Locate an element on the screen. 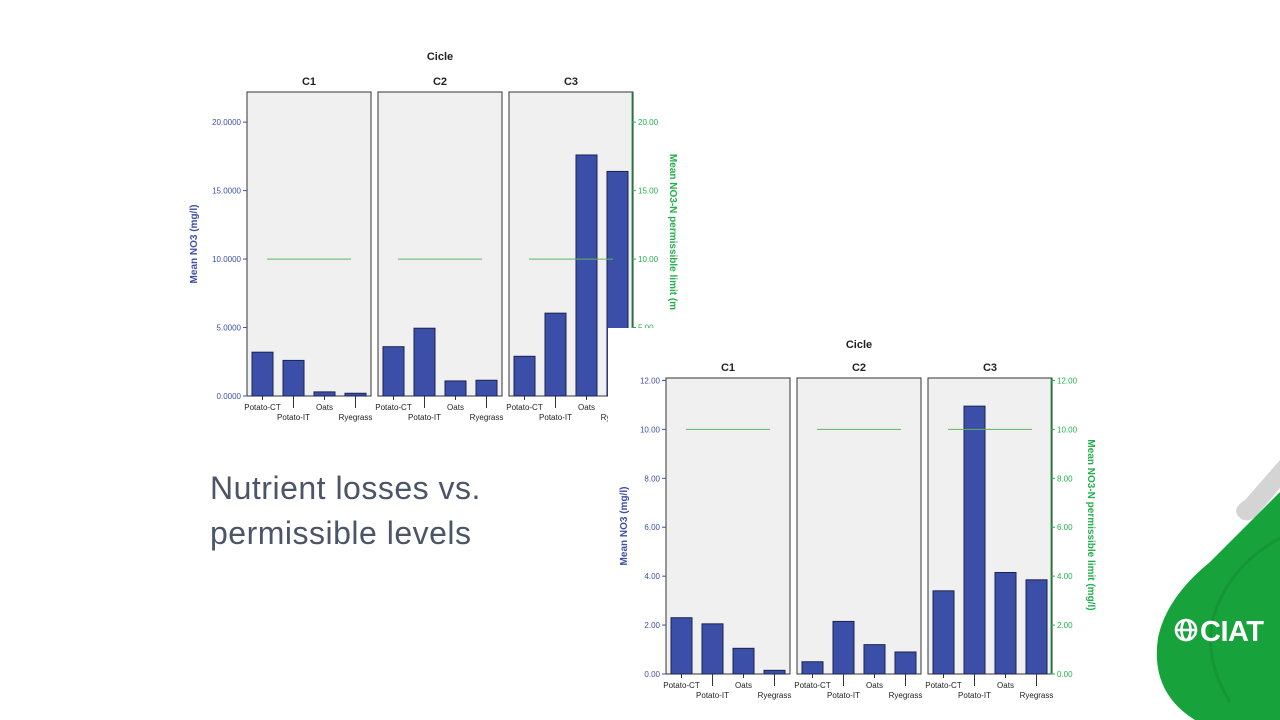  y-right-tick-label: 6.00 is located at coordinates (1065, 527).